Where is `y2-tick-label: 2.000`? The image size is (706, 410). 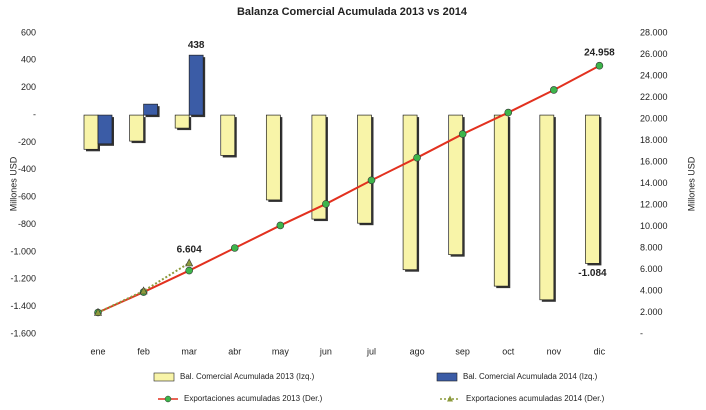
y2-tick-label: 2.000 is located at coordinates (651, 312).